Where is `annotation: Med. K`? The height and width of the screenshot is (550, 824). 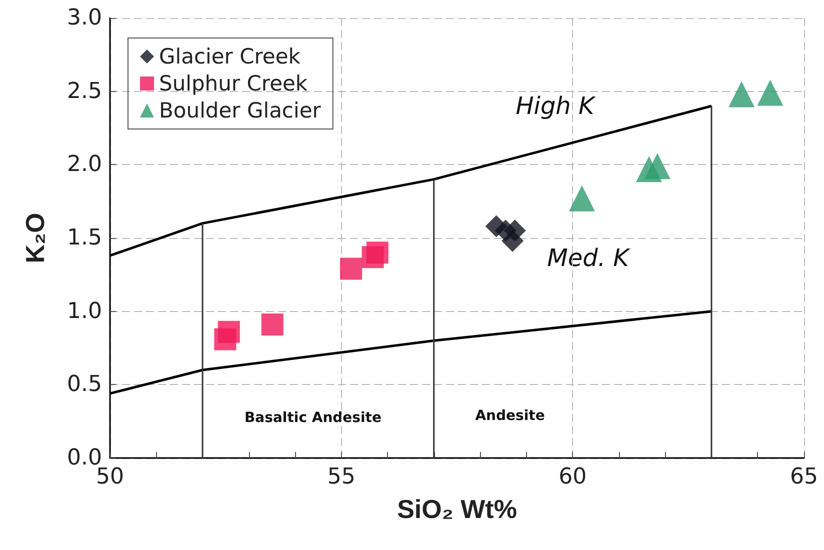
annotation: Med. K is located at coordinates (589, 258).